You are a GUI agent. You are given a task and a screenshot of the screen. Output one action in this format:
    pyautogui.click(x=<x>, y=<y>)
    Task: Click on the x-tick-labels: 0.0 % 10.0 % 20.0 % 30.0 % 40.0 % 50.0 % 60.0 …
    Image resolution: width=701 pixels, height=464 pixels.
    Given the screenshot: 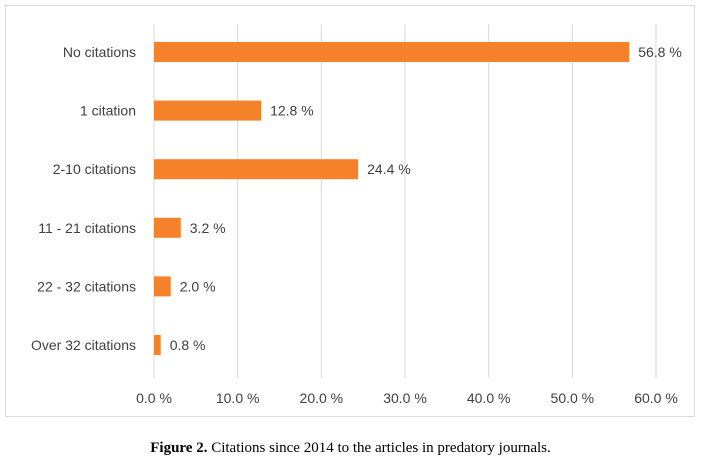 What is the action you would take?
    pyautogui.click(x=407, y=398)
    